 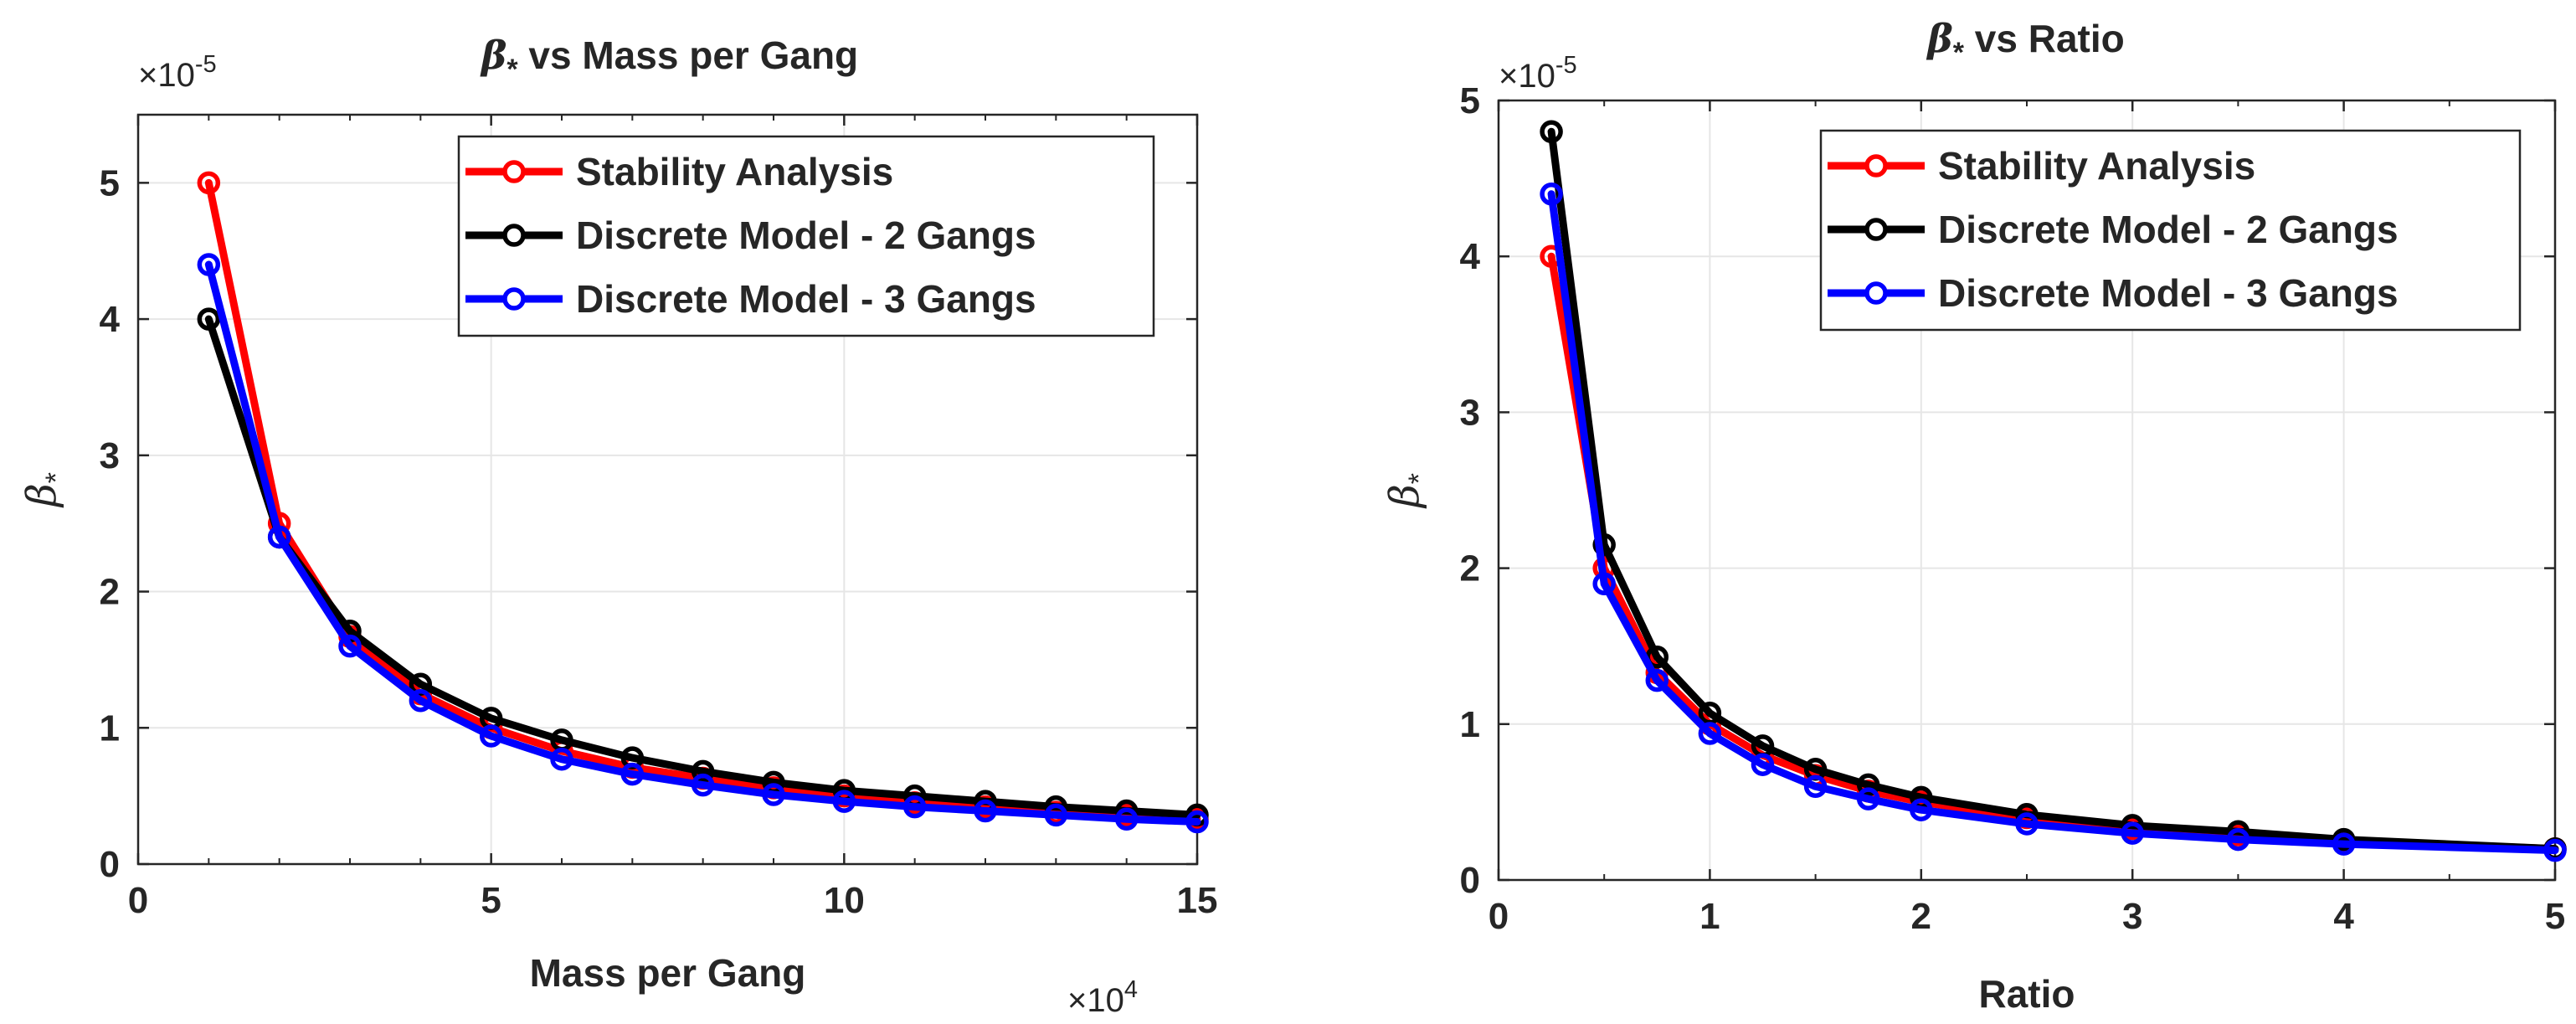 What do you see at coordinates (669, 59) in the screenshot?
I see `chart-title: β* vs Mass per Gang` at bounding box center [669, 59].